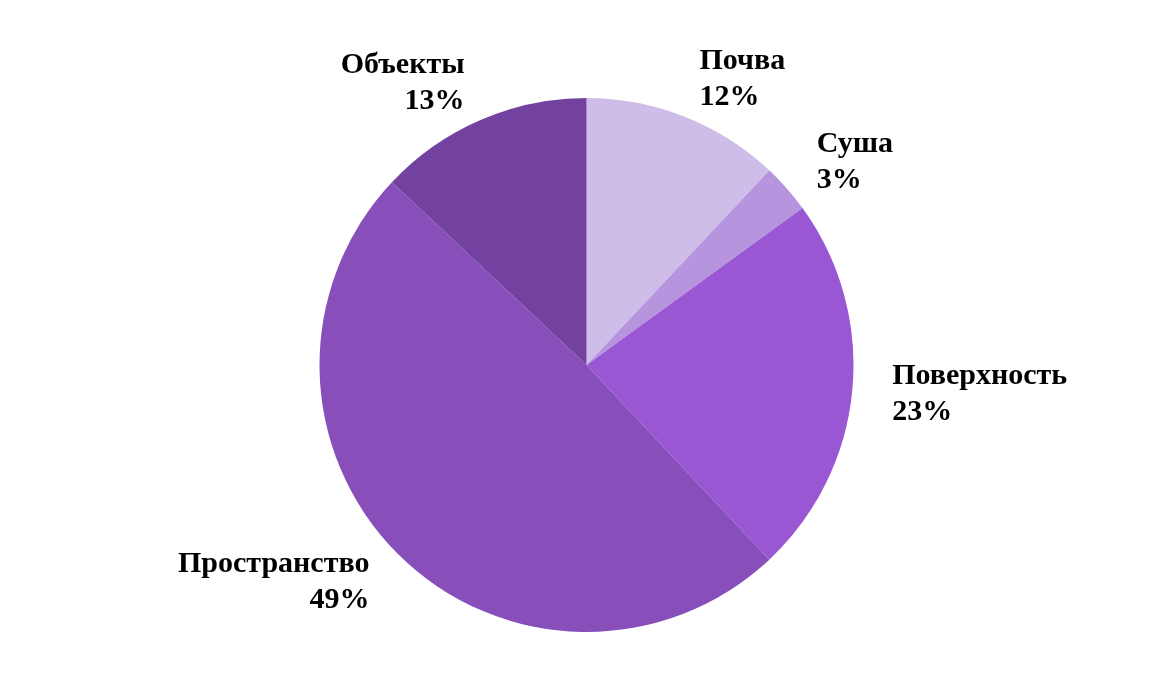  What do you see at coordinates (434, 98) in the screenshot?
I see `data-label: 13%` at bounding box center [434, 98].